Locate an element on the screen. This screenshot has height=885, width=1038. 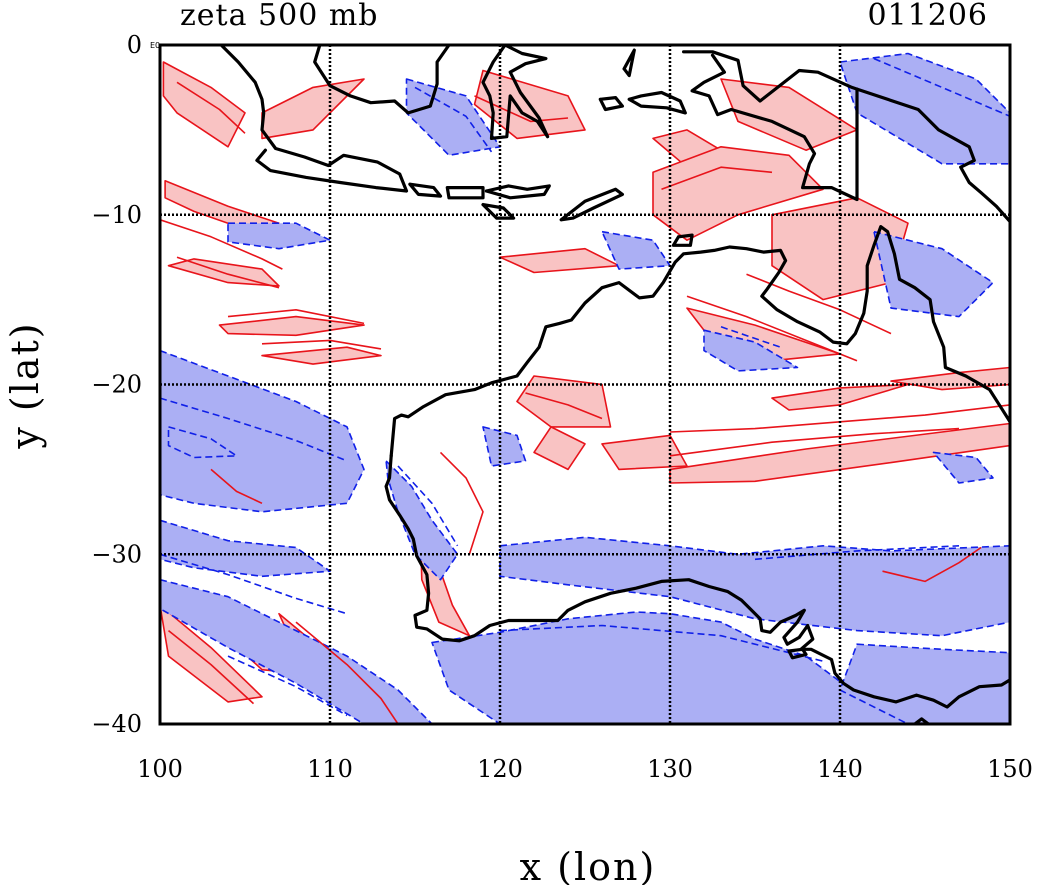
x-axis-label: x (lon) is located at coordinates (588, 865).